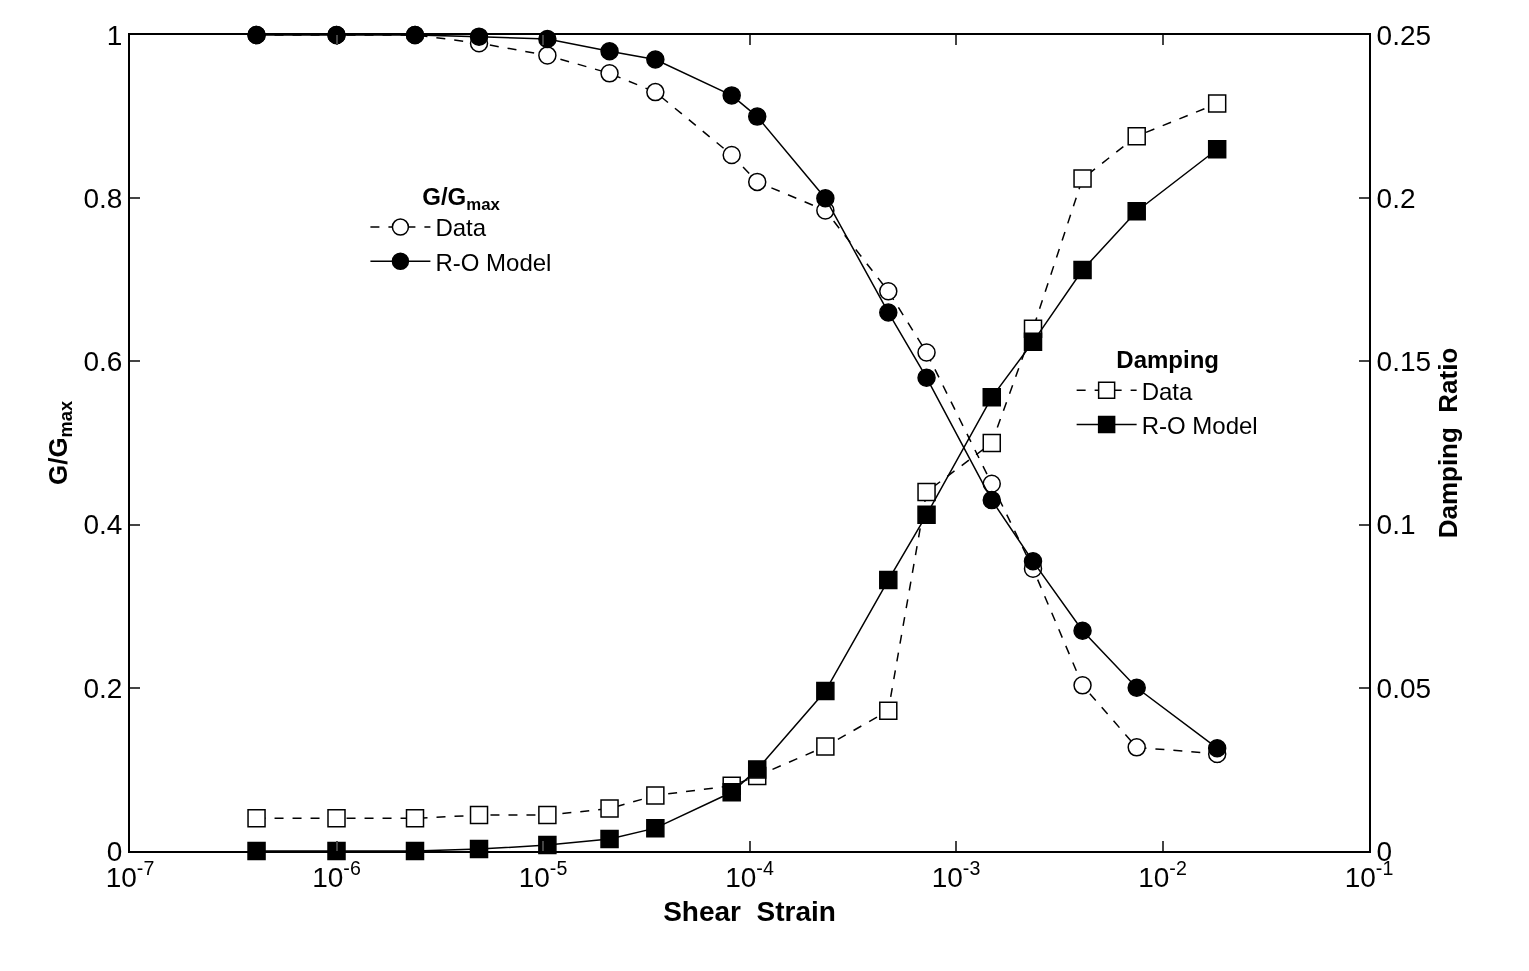 This screenshot has width=1529, height=971. I want to click on y2-tick-label: 0.25, so click(1404, 35).